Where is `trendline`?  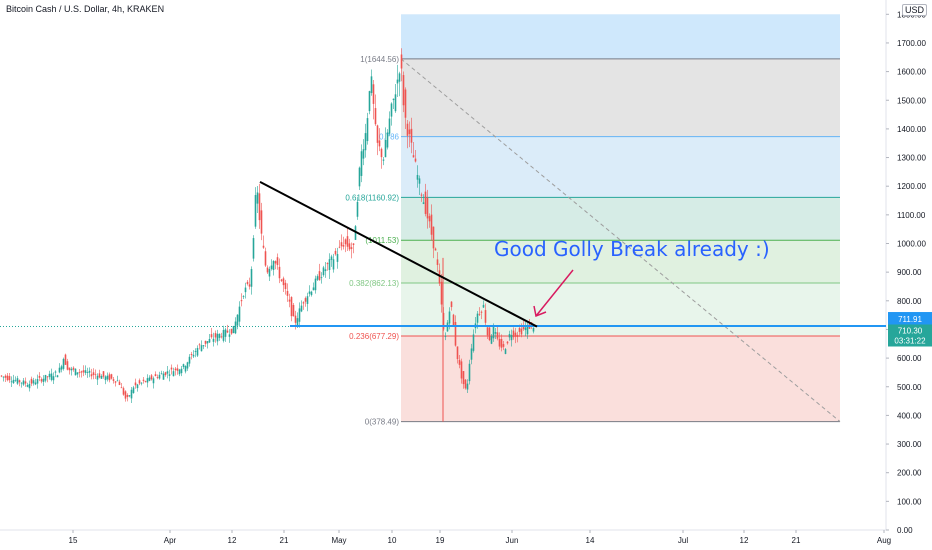 trendline is located at coordinates (398, 254).